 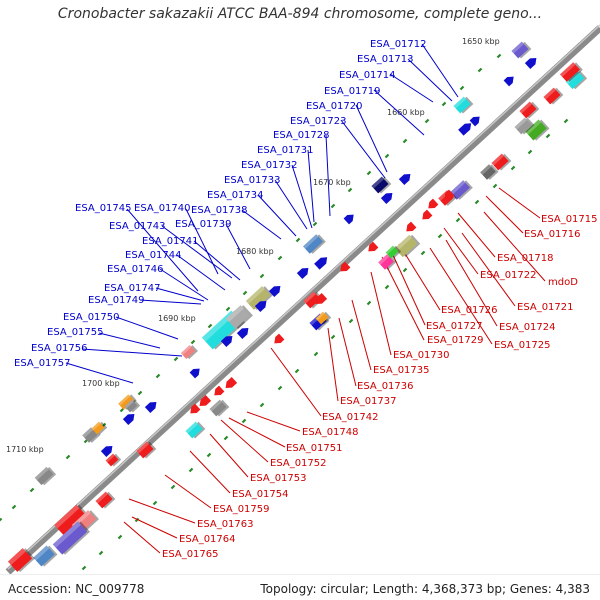 I want to click on gene-label: mdoD, so click(x=563, y=282).